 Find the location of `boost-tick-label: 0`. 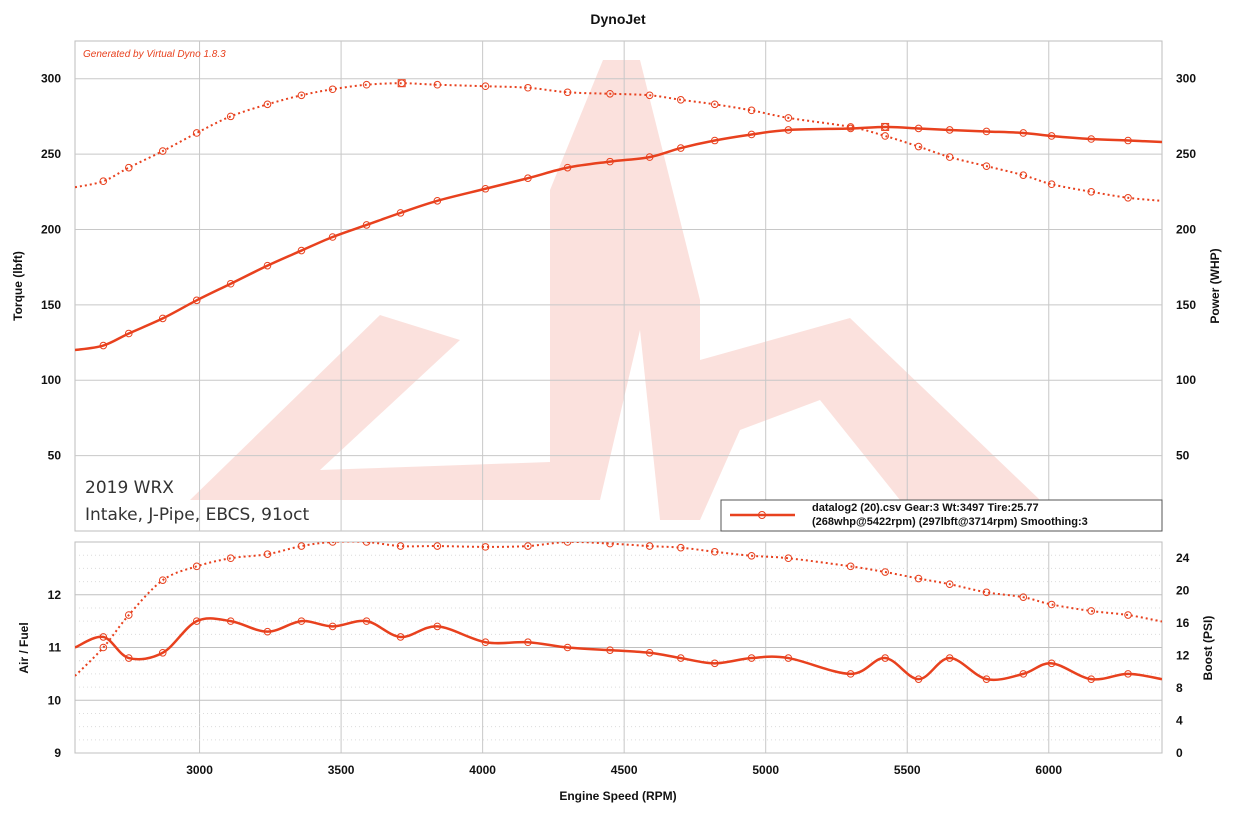

boost-tick-label: 0 is located at coordinates (1179, 753).